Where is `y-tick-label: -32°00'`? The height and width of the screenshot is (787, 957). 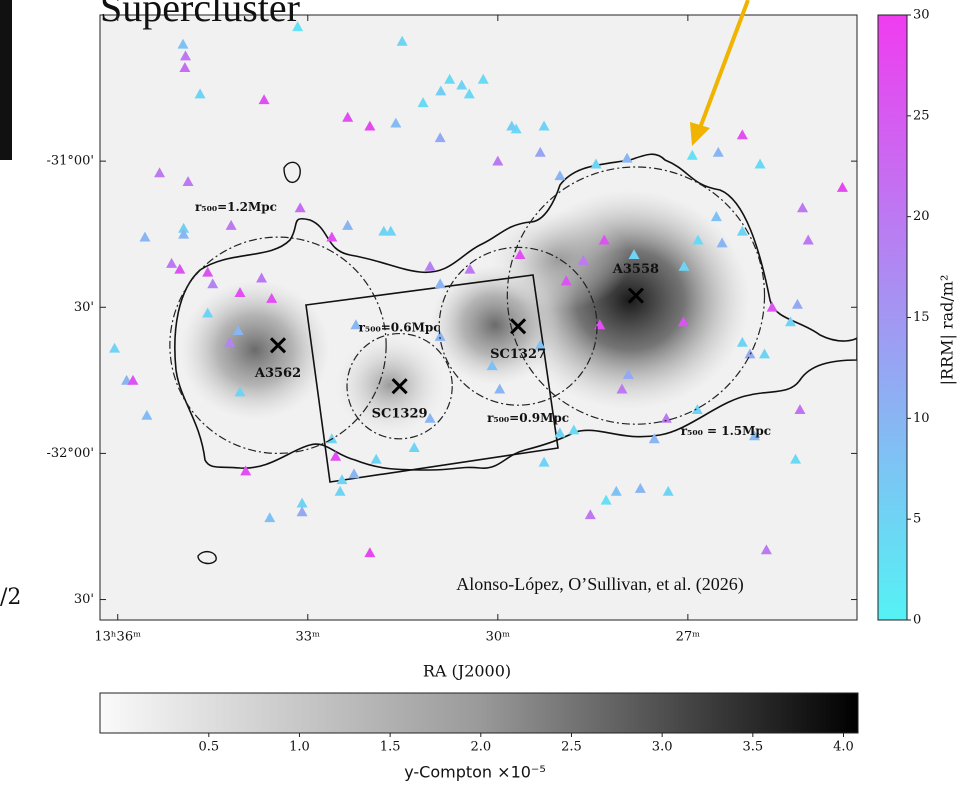
y-tick-label: -32°00' is located at coordinates (70, 453).